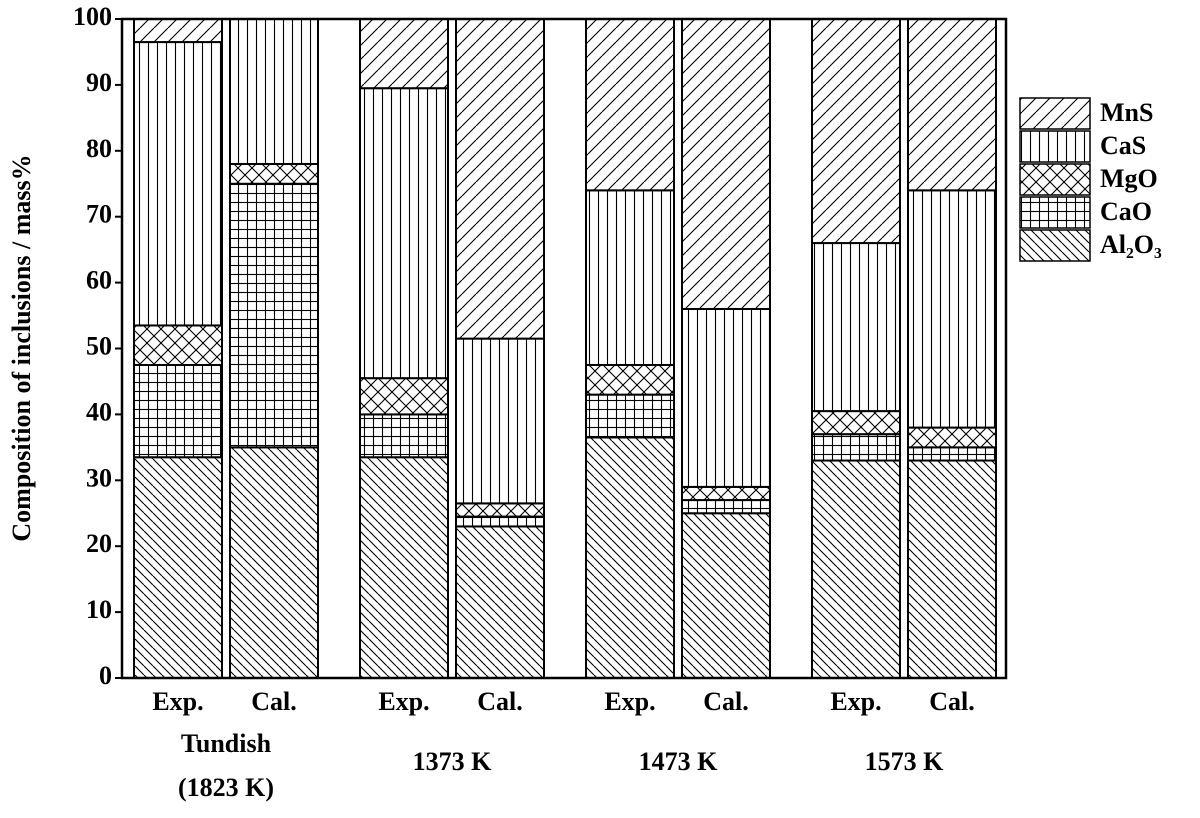 This screenshot has height=818, width=1200. Describe the element at coordinates (99, 609) in the screenshot. I see `y-tick-label: 10` at that location.